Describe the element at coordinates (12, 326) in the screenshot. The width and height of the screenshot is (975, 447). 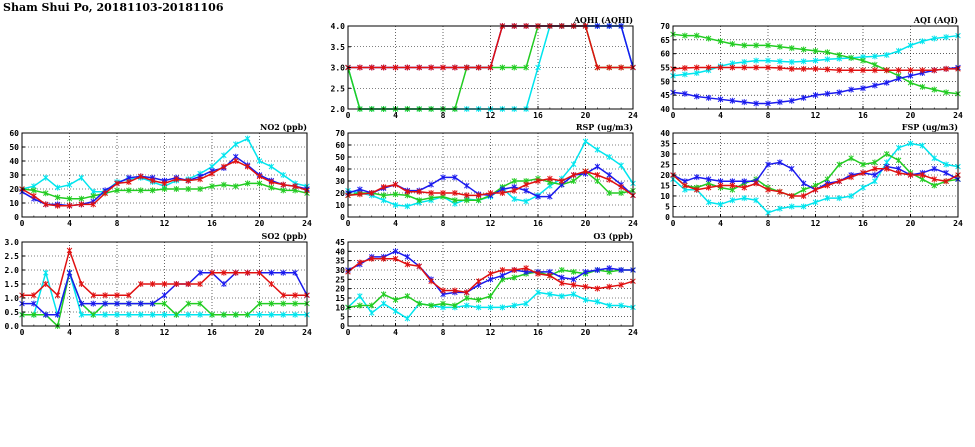
I see `y-tick-label: 0.0` at that location.